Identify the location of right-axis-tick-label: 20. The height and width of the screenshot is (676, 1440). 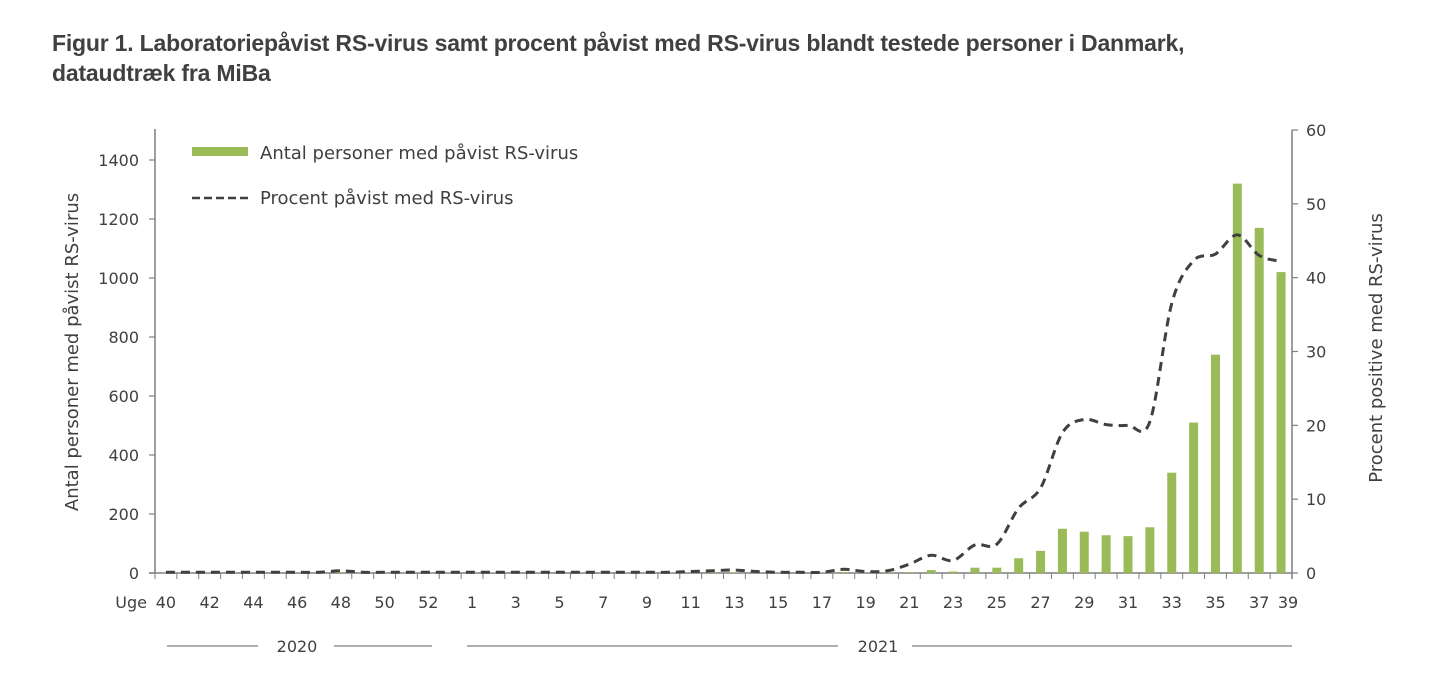
(1316, 425).